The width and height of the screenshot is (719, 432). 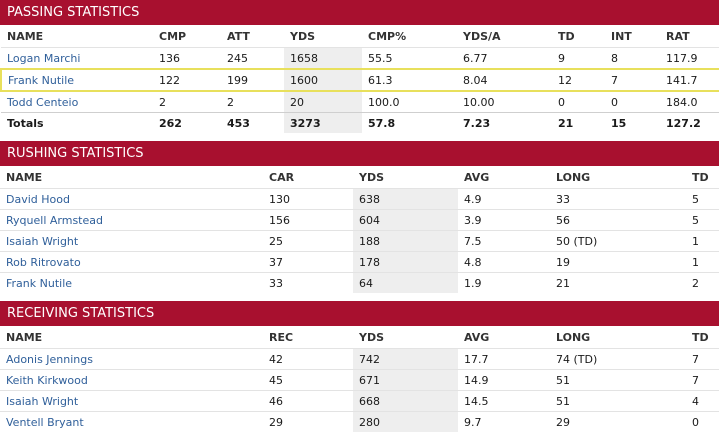 I want to click on cell-yds: 20, so click(x=323, y=102).